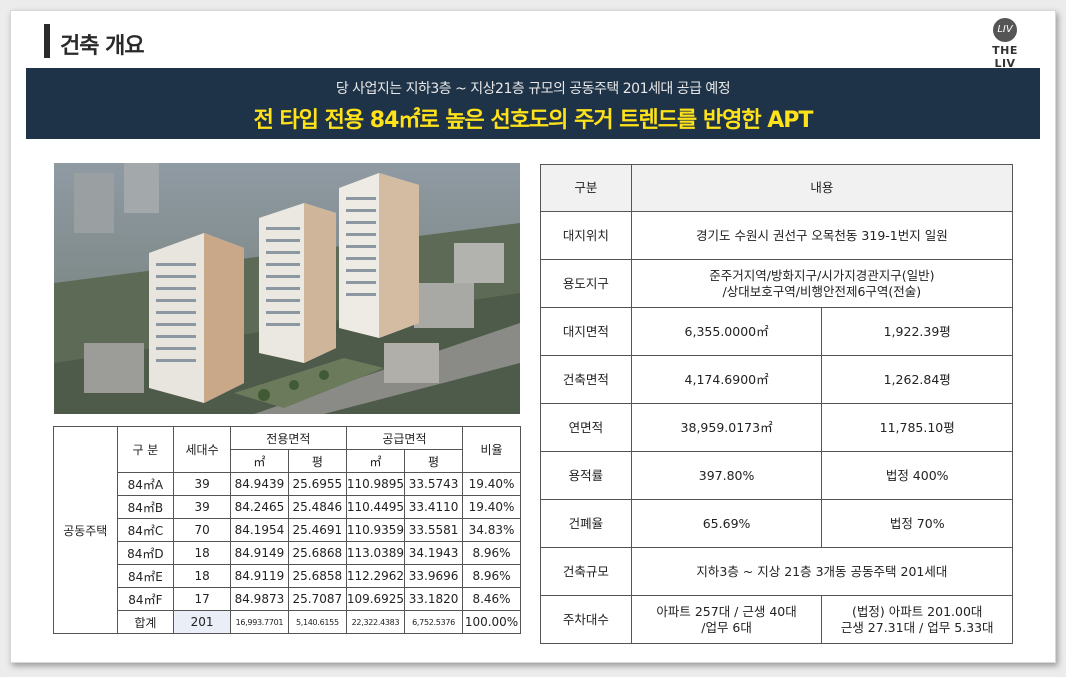  What do you see at coordinates (317, 576) in the screenshot?
I see `cell-ex-py: 25.6858` at bounding box center [317, 576].